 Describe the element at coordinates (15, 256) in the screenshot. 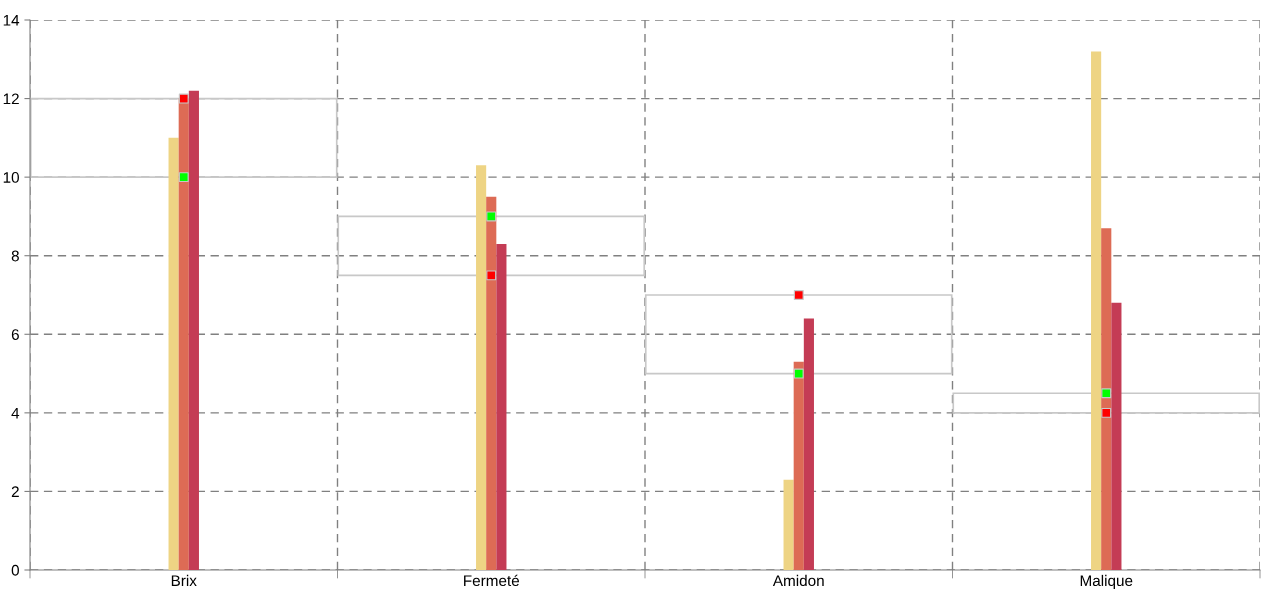

I see `y-tick-label: 8` at that location.